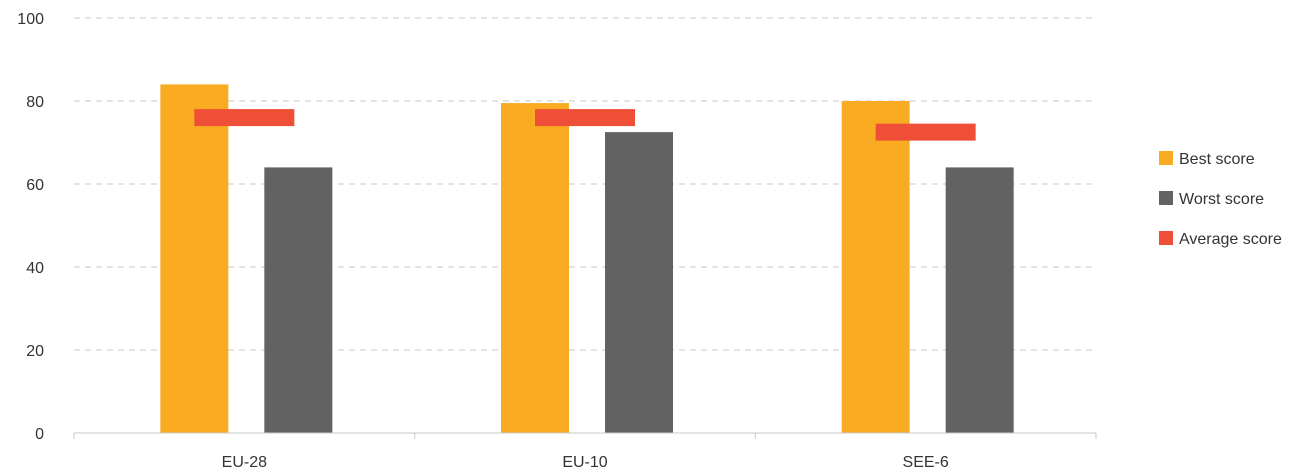  What do you see at coordinates (1230, 239) in the screenshot?
I see `legend-label-average-score: Average score` at bounding box center [1230, 239].